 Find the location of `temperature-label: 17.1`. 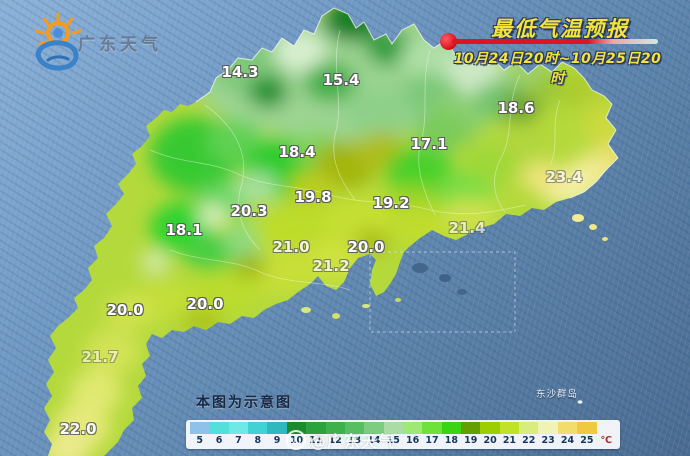

temperature-label: 17.1 is located at coordinates (429, 144).